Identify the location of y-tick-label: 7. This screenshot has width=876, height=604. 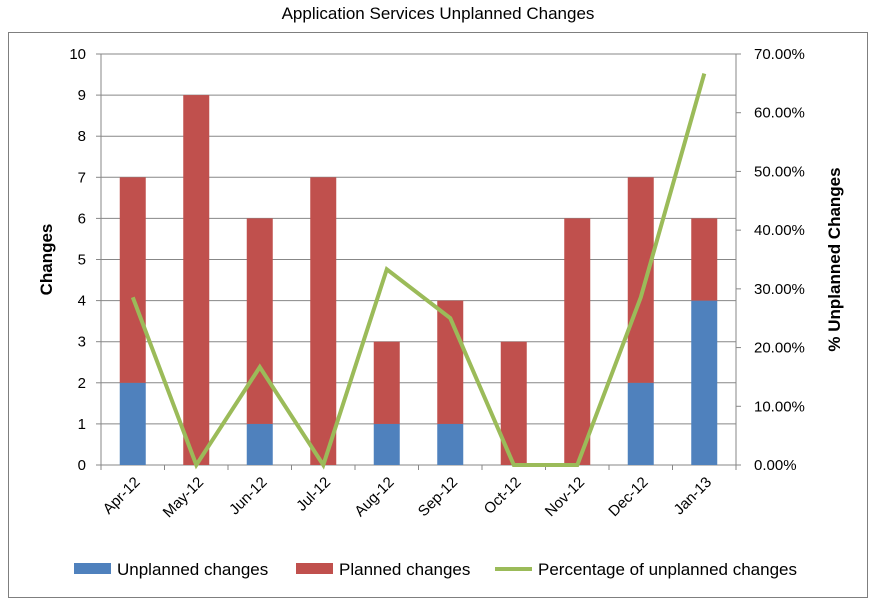
(82, 177).